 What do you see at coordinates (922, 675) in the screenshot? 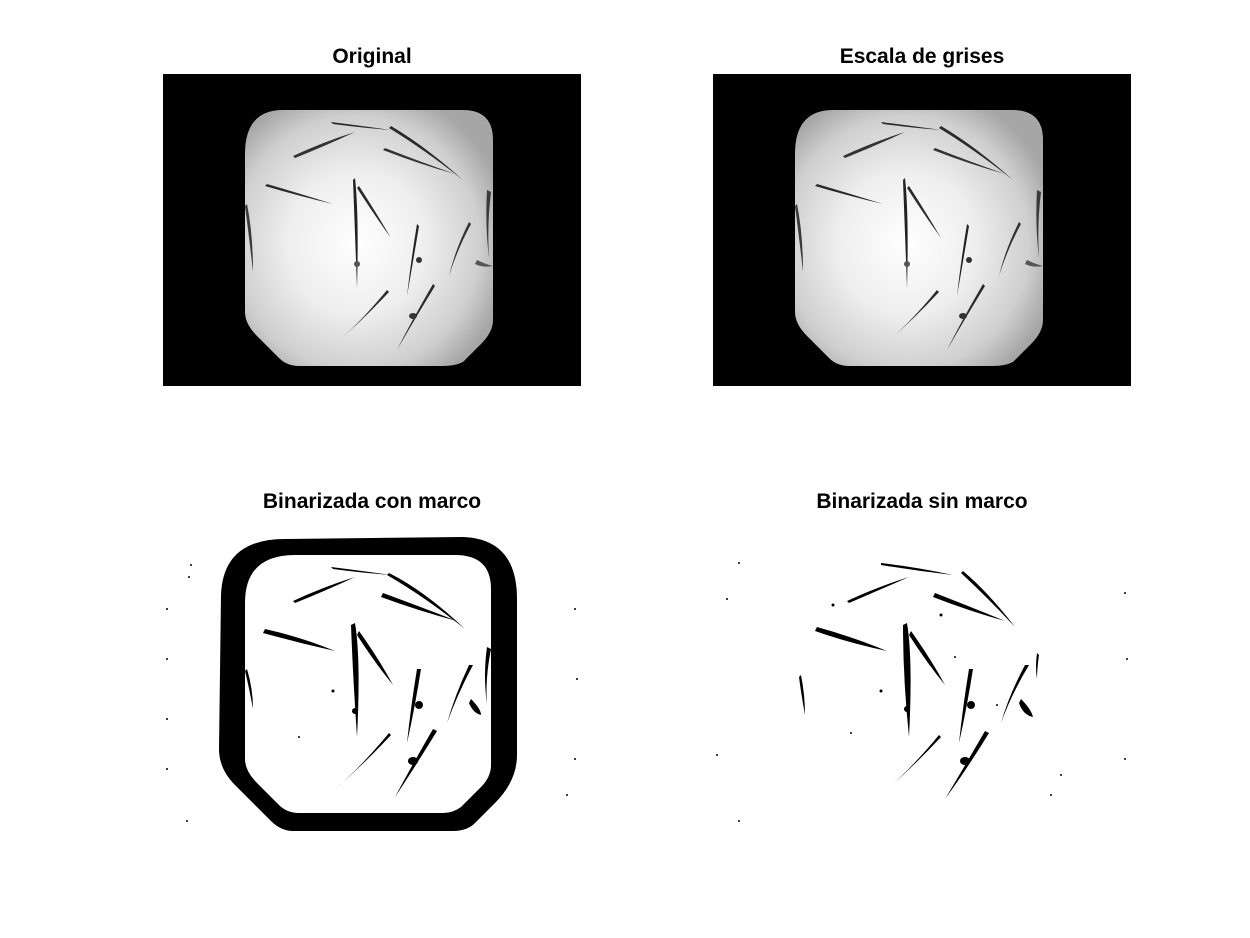
I see `binarized-without-frame-image` at bounding box center [922, 675].